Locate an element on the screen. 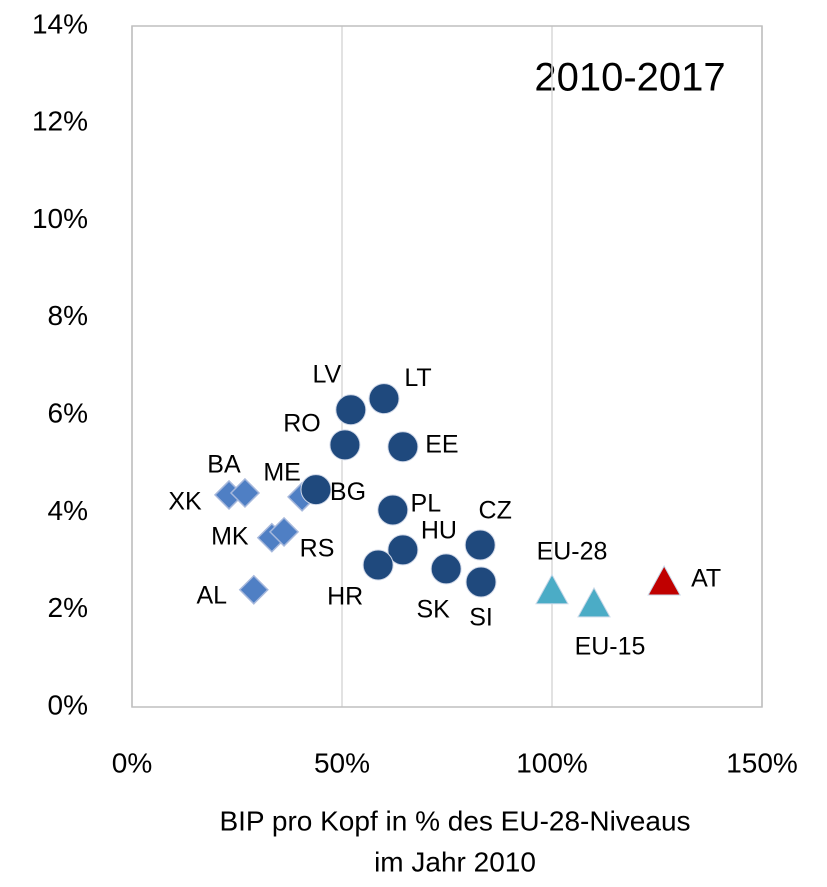 The width and height of the screenshot is (827, 887). x-tick-label: 50% is located at coordinates (342, 762).